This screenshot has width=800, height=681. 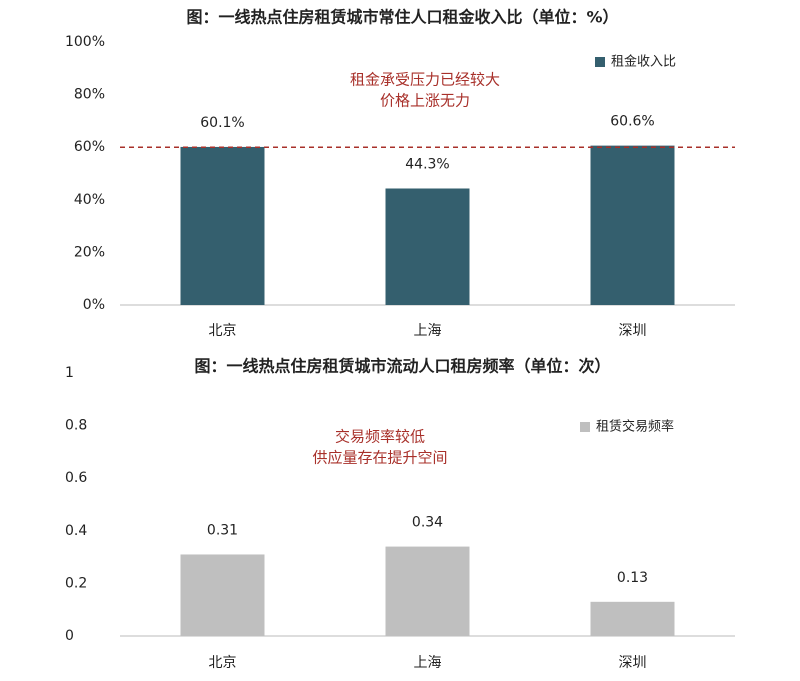 I want to click on annotation: 交易频率较低, so click(x=380, y=437).